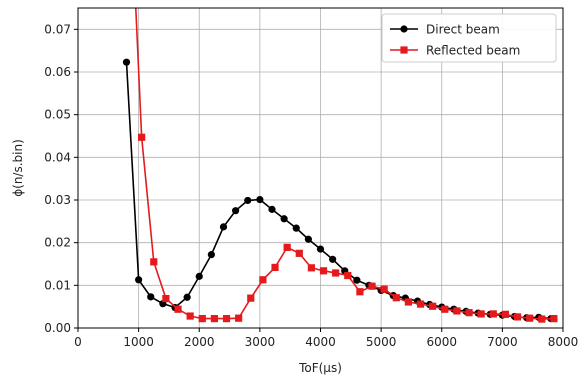  I want to click on x-tick-label: 1000, so click(138, 342).